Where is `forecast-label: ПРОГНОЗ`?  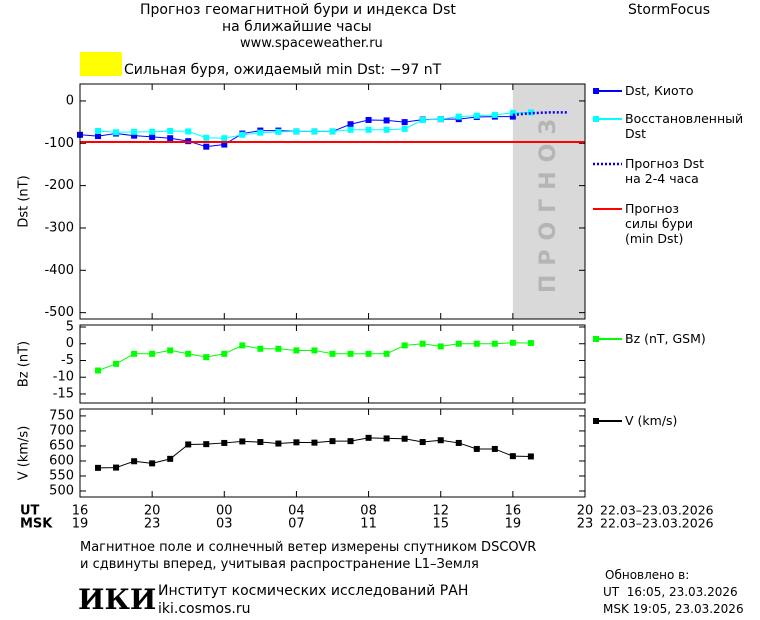
forecast-label: ПРОГНОЗ is located at coordinates (548, 201).